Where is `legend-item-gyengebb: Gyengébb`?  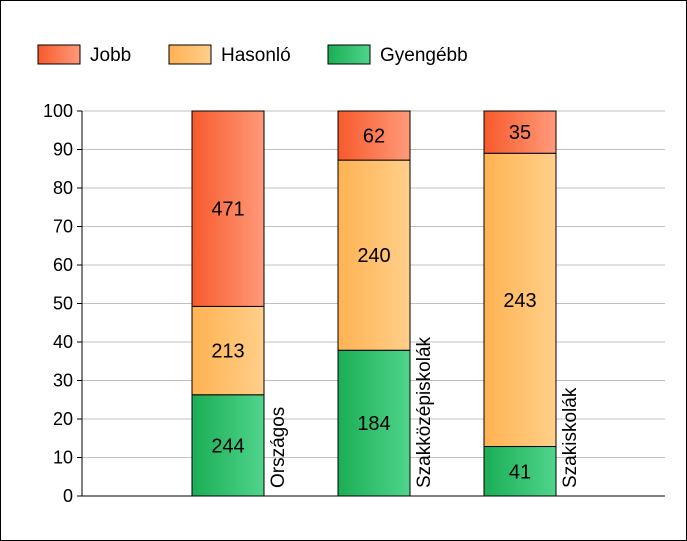 legend-item-gyengebb: Gyengébb is located at coordinates (397, 55).